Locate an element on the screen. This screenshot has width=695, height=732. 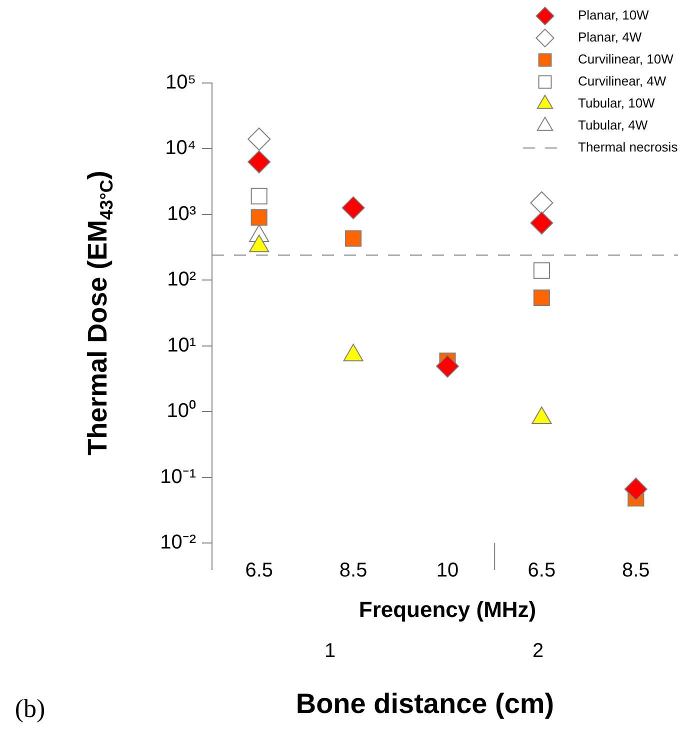
y-tick-label: 10⁵ is located at coordinates (180, 83).